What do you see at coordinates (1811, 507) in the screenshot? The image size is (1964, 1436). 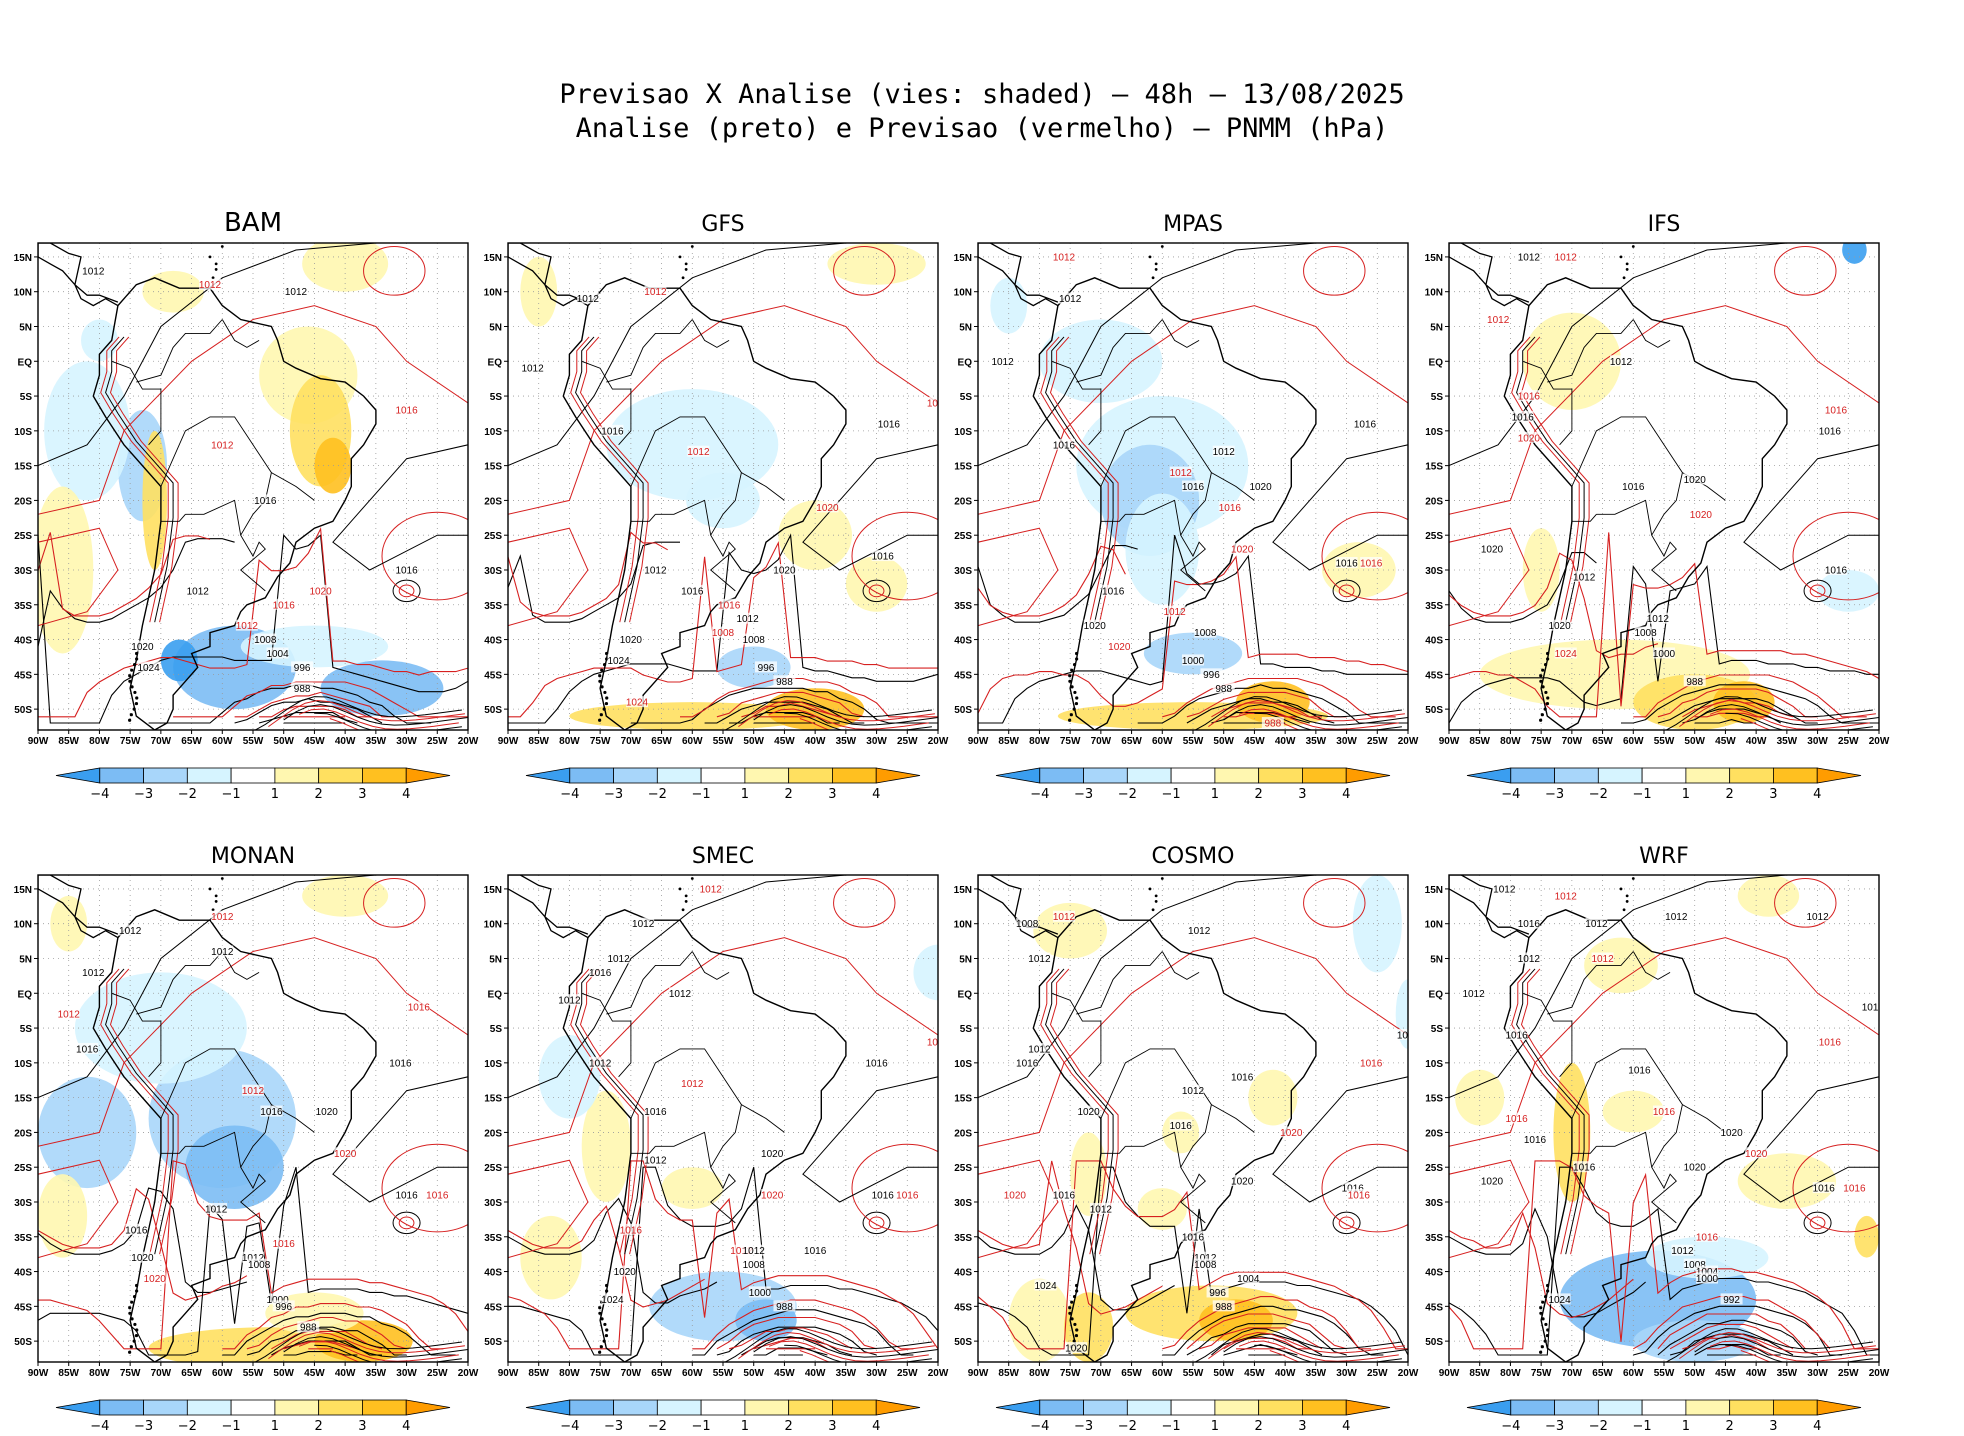 I see `isobar-broad` at bounding box center [1811, 507].